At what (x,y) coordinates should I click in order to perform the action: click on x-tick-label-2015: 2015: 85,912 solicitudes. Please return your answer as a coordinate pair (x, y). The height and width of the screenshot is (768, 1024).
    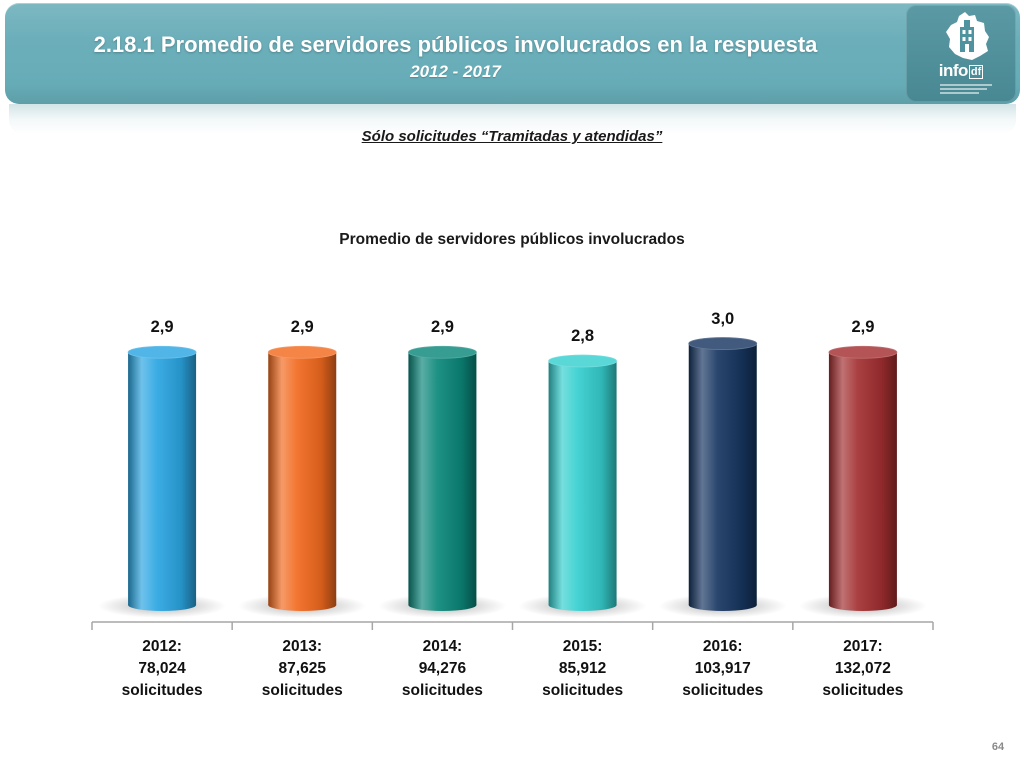
    Looking at the image, I should click on (583, 668).